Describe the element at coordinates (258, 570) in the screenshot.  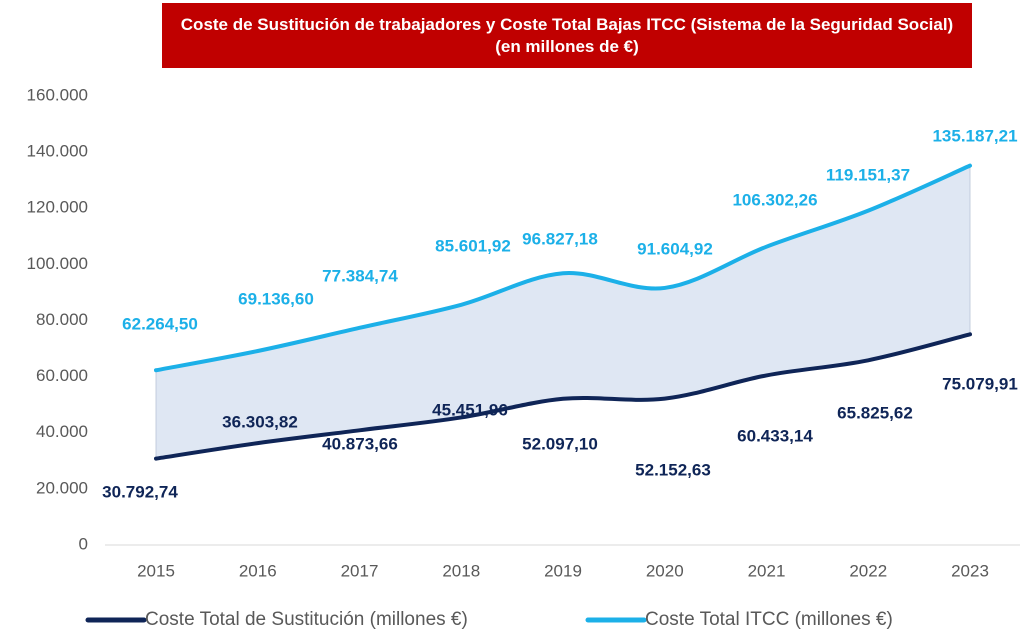
I see `x-tick-label: 2016` at that location.